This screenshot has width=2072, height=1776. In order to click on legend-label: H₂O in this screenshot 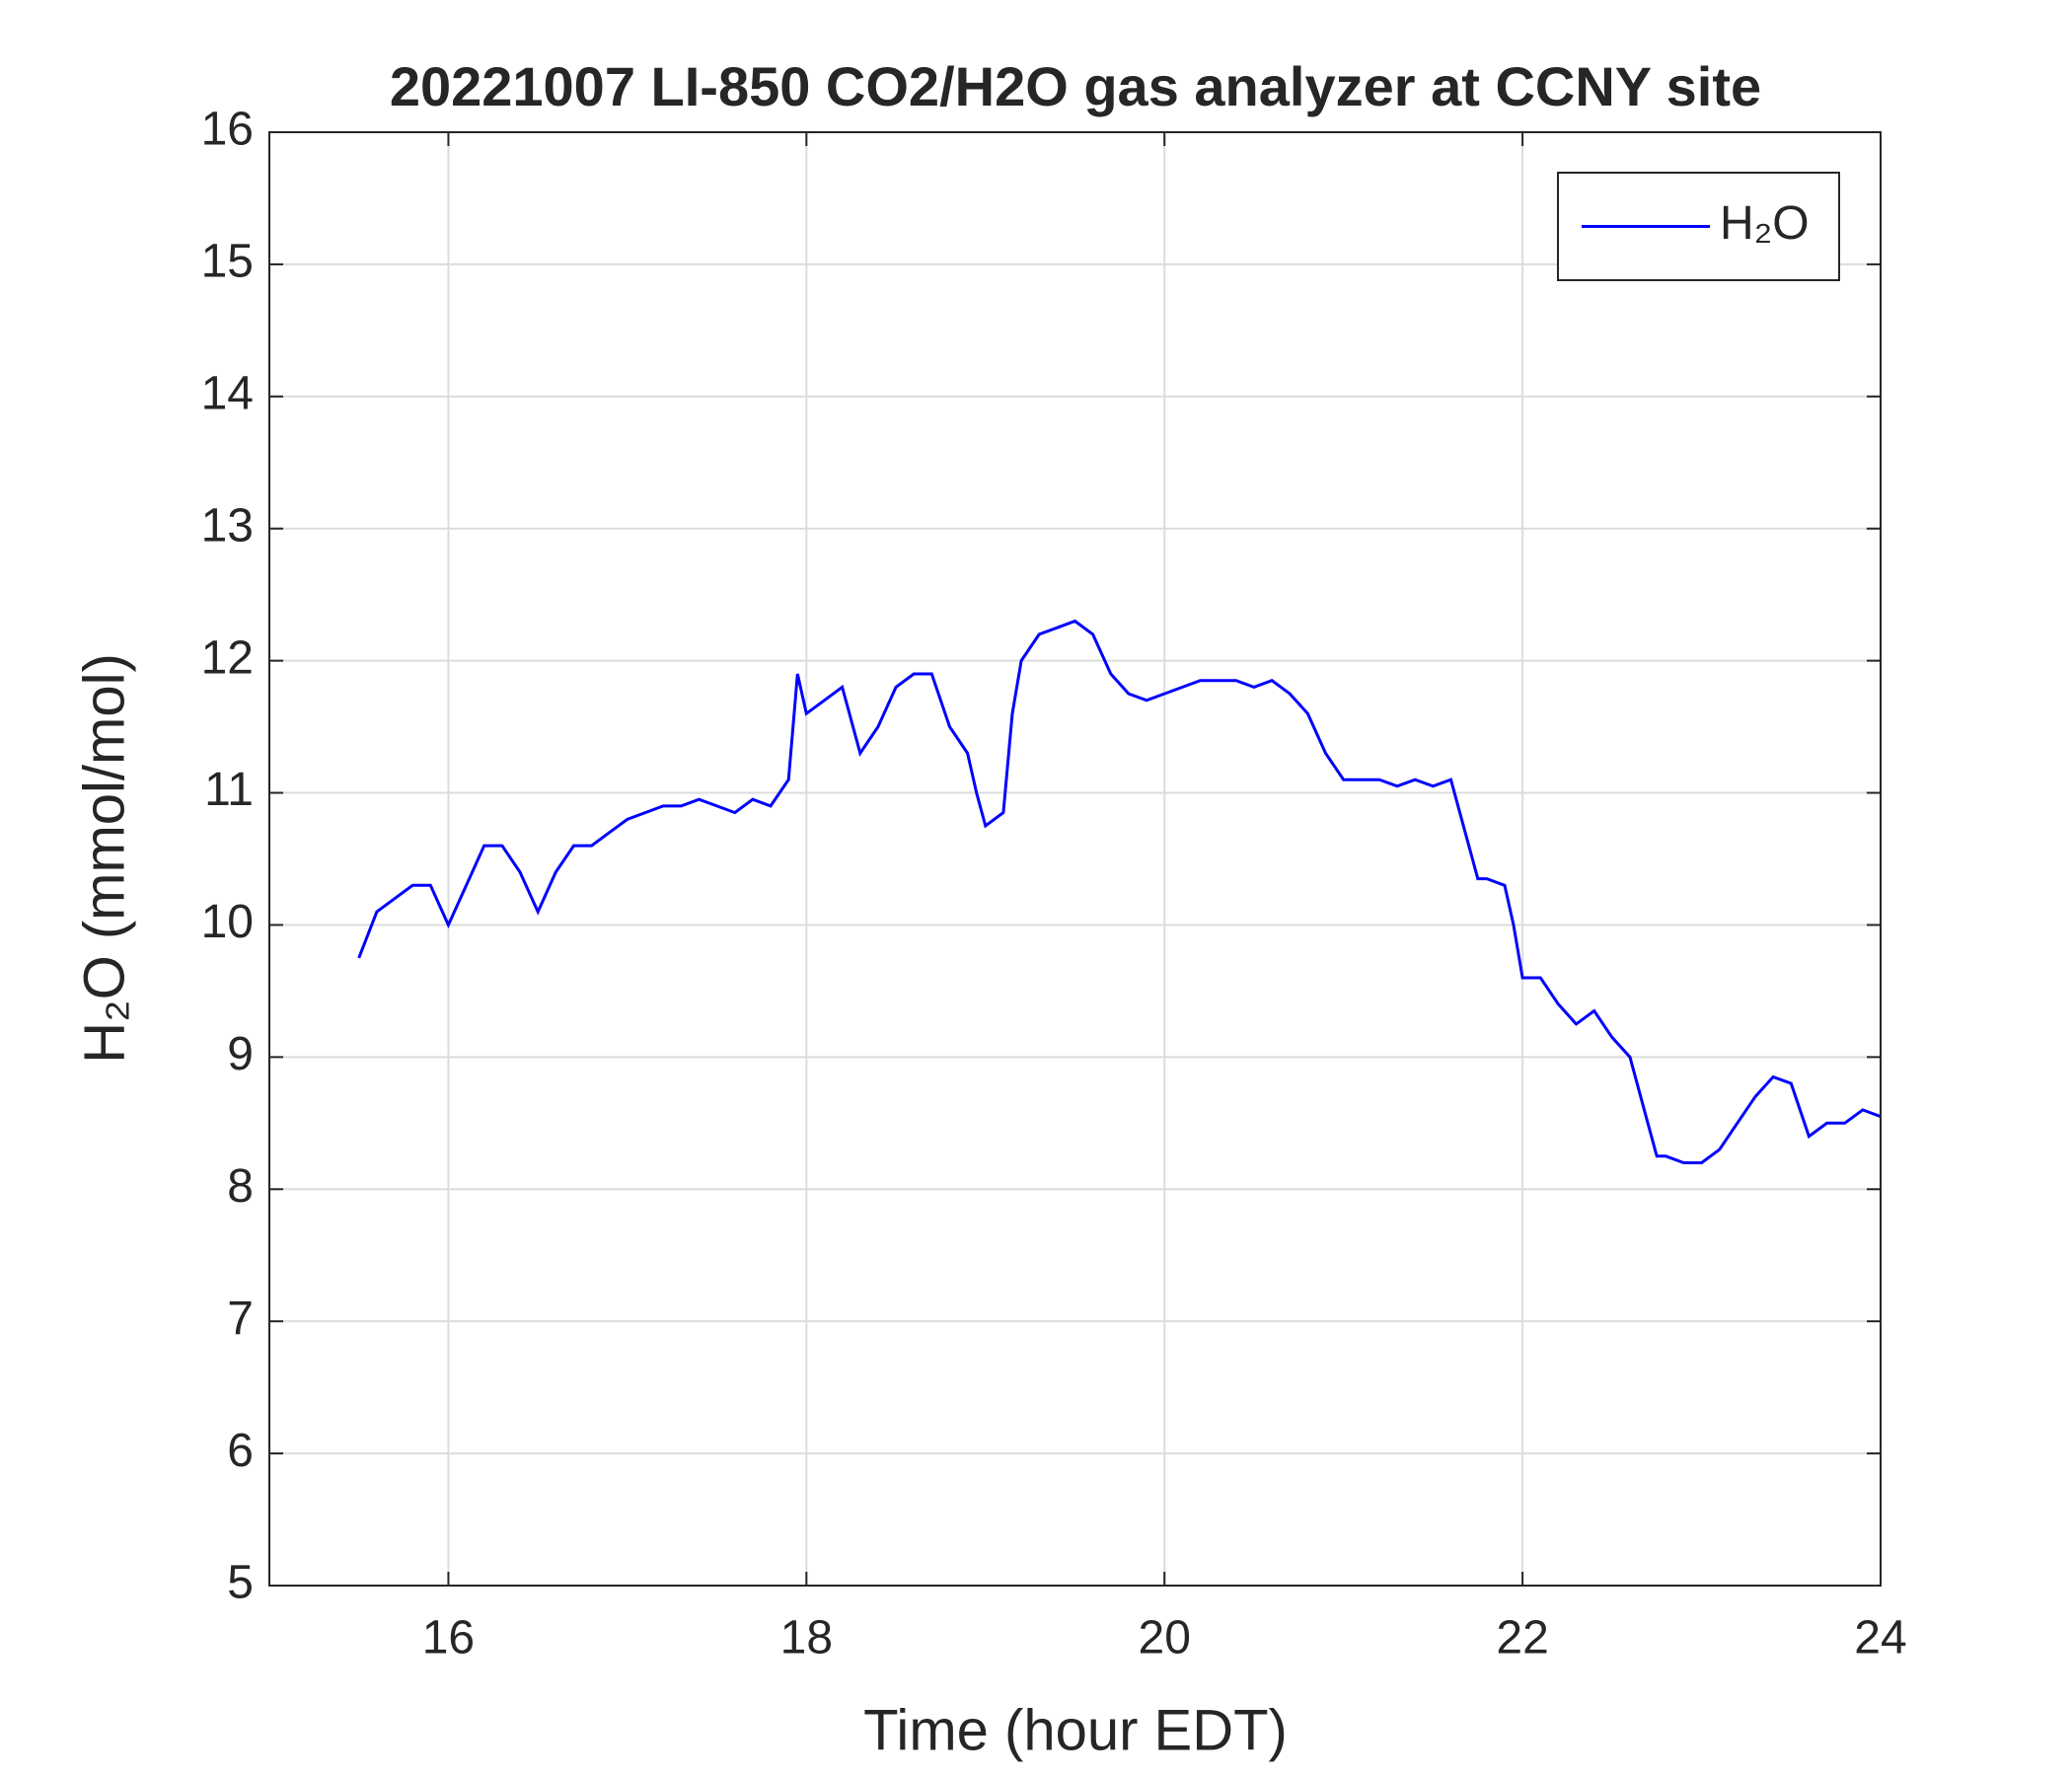, I will do `click(1765, 224)`.